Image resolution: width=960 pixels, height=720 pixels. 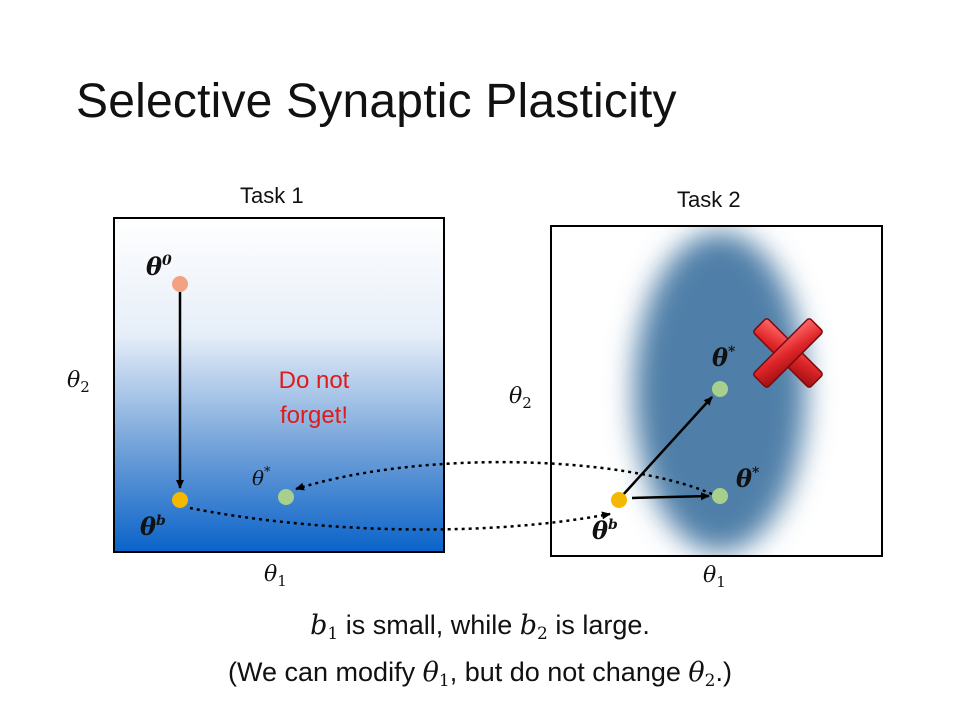 What do you see at coordinates (709, 199) in the screenshot?
I see `task2-label: Task 2` at bounding box center [709, 199].